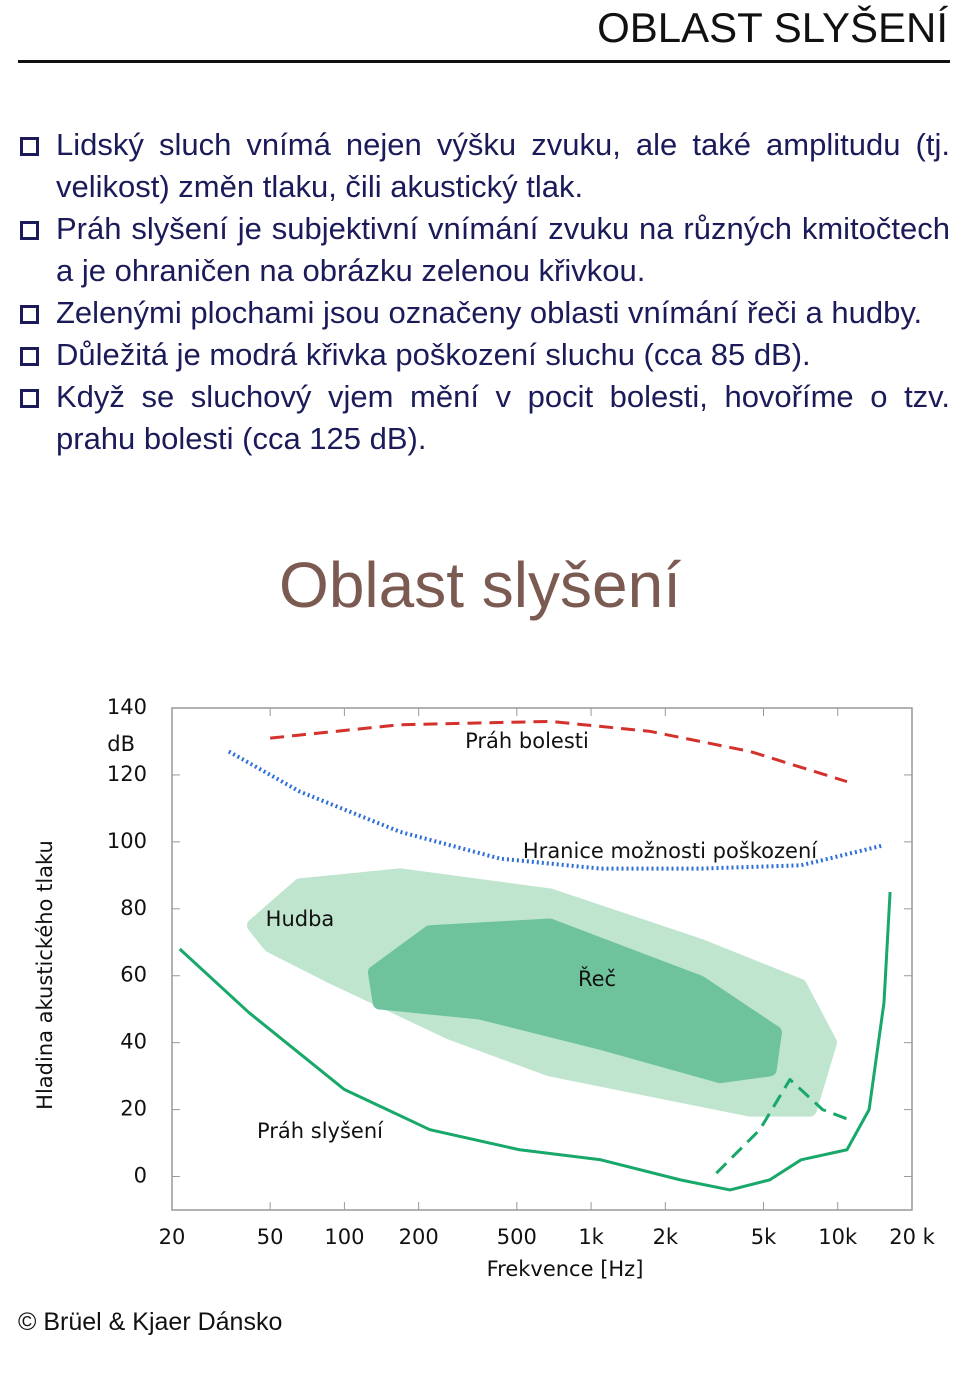 The height and width of the screenshot is (1388, 960). I want to click on y-tick-label: 100, so click(127, 841).